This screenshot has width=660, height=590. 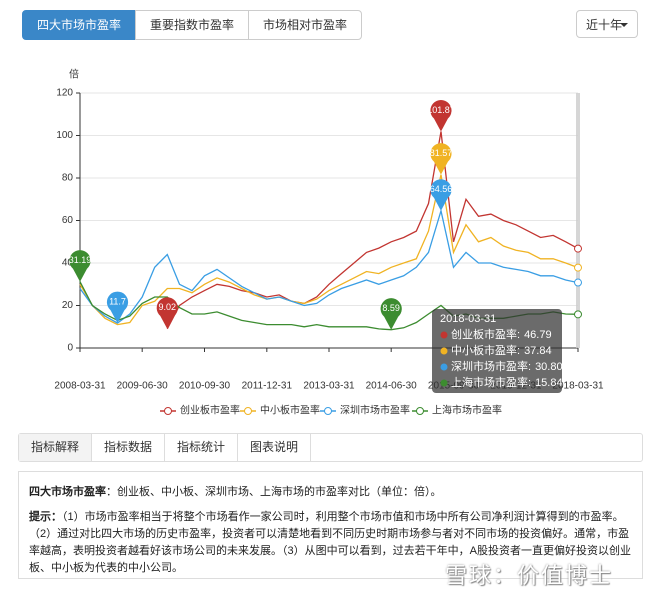 I want to click on legend-item: 创业板市盈率, so click(x=200, y=410).